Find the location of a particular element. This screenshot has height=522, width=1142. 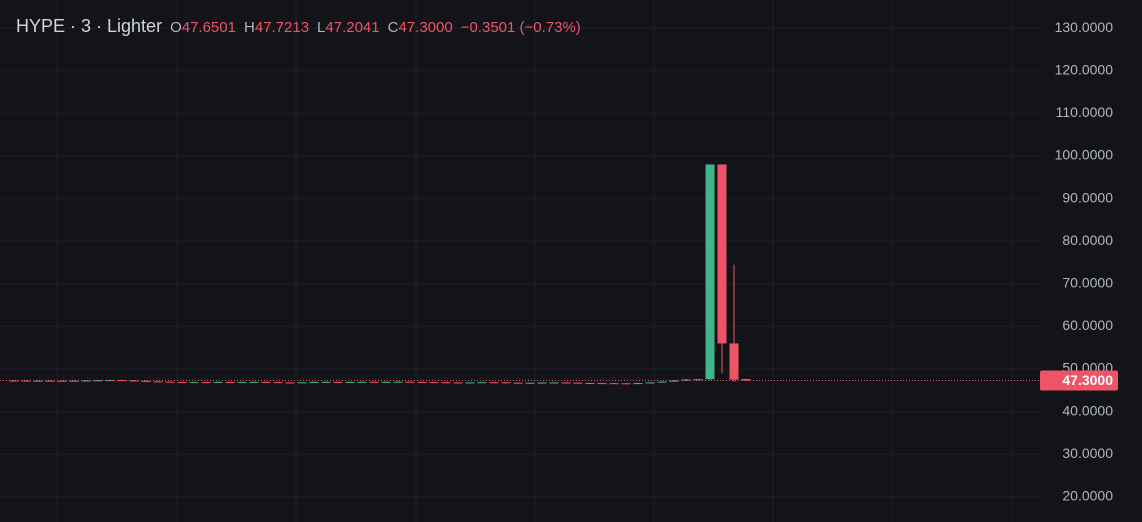

ohlc-key: C is located at coordinates (393, 27).